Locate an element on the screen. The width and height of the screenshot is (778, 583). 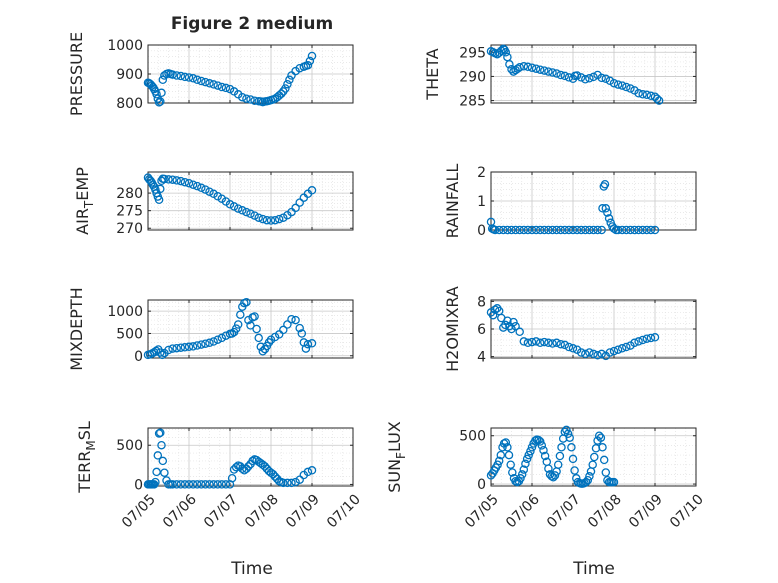
y-axis-label: TERRMSL is located at coordinates (86, 457).